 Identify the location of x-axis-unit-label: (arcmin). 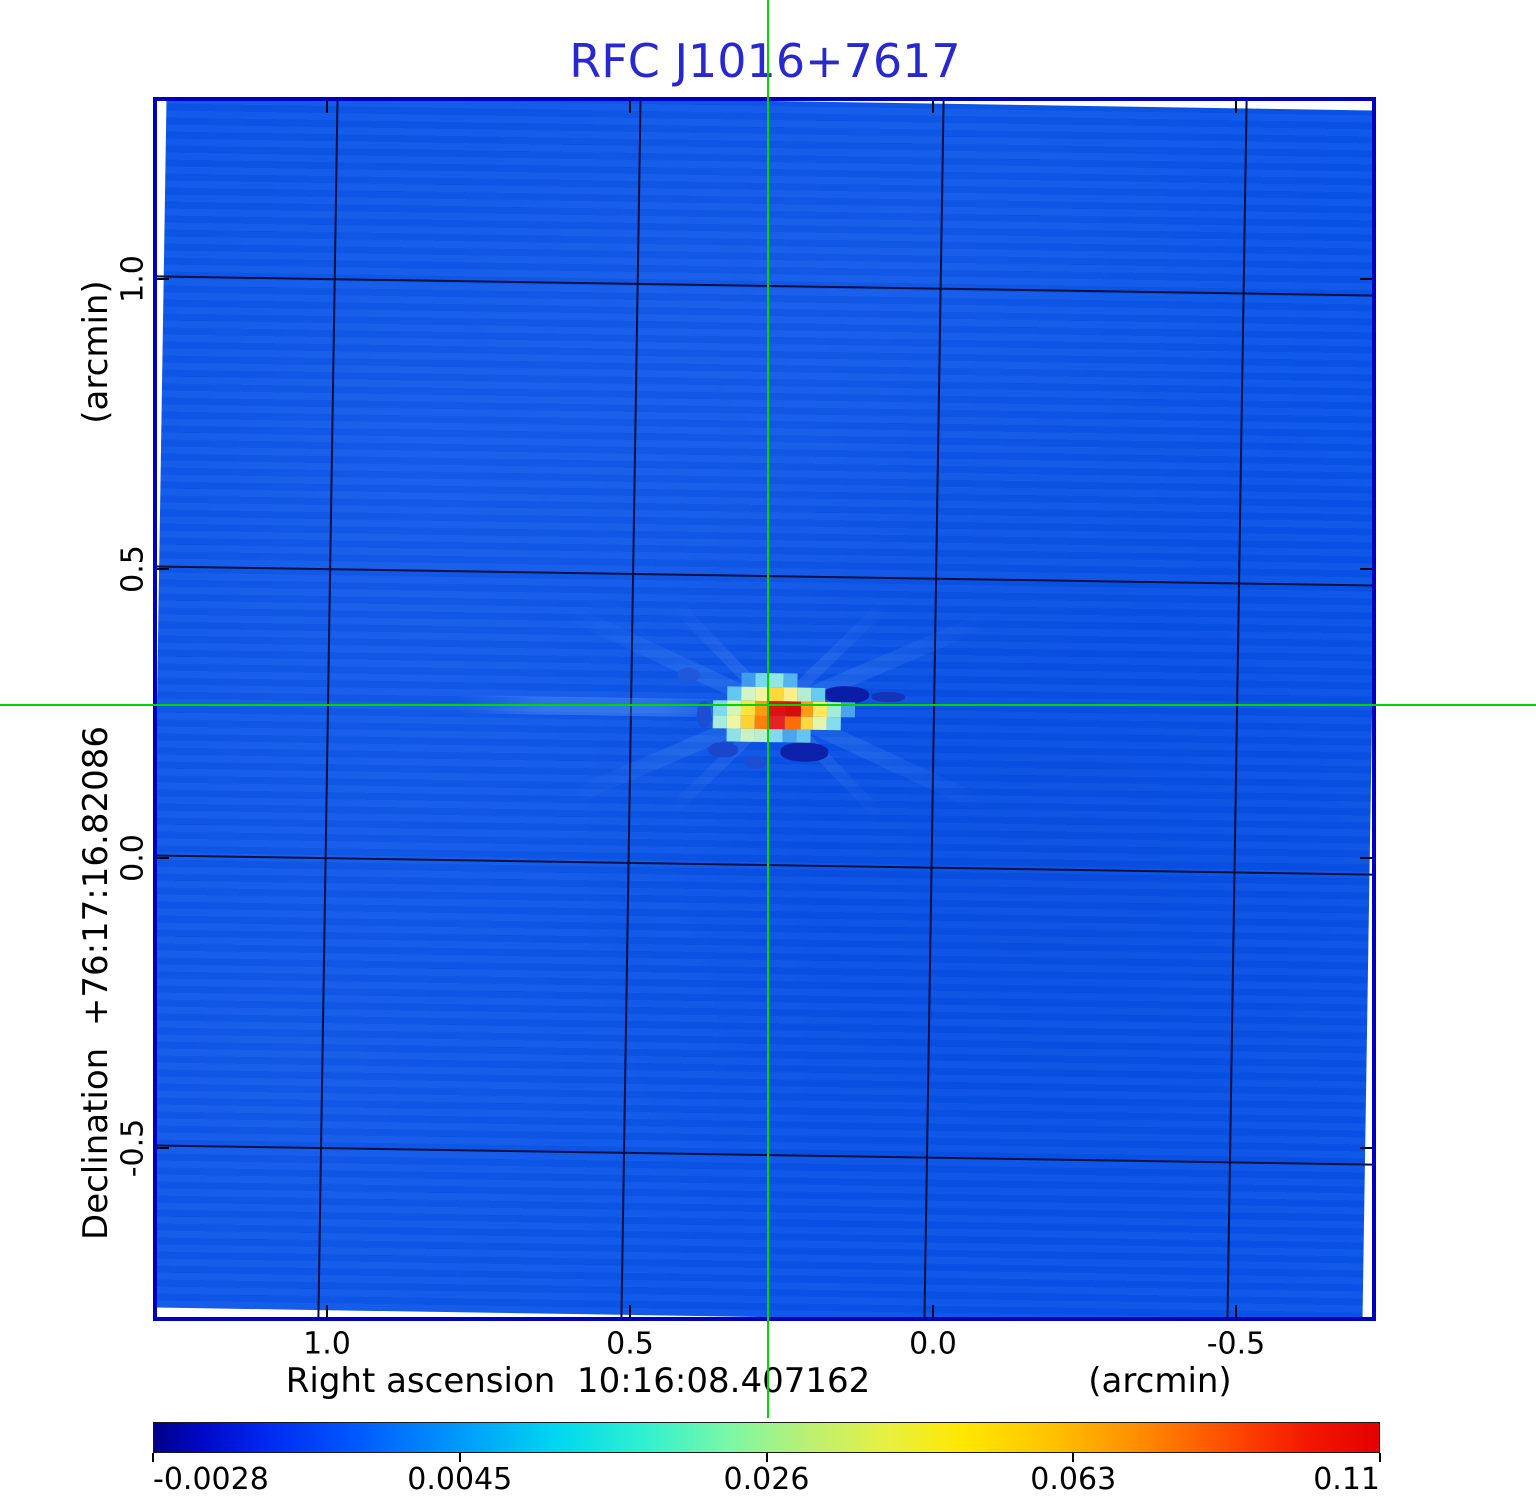
(1160, 1381).